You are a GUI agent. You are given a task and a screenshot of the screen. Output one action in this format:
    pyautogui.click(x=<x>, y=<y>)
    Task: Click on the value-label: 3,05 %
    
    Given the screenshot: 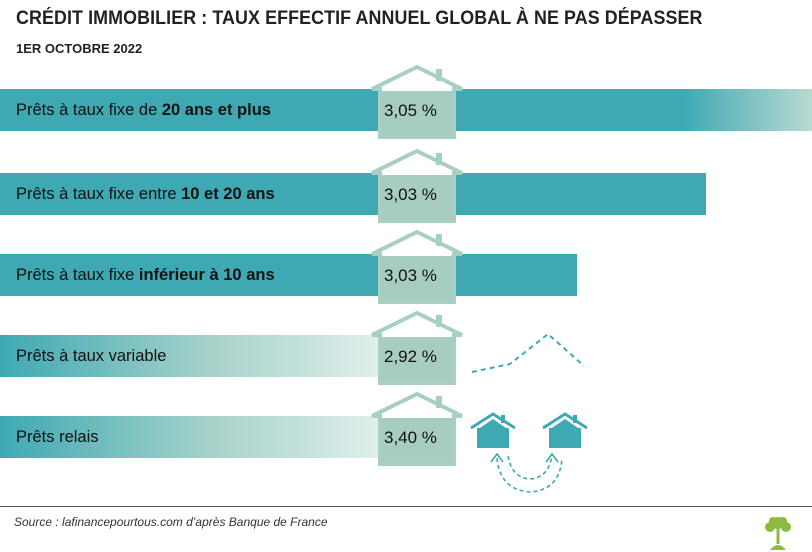 What is the action you would take?
    pyautogui.click(x=410, y=110)
    